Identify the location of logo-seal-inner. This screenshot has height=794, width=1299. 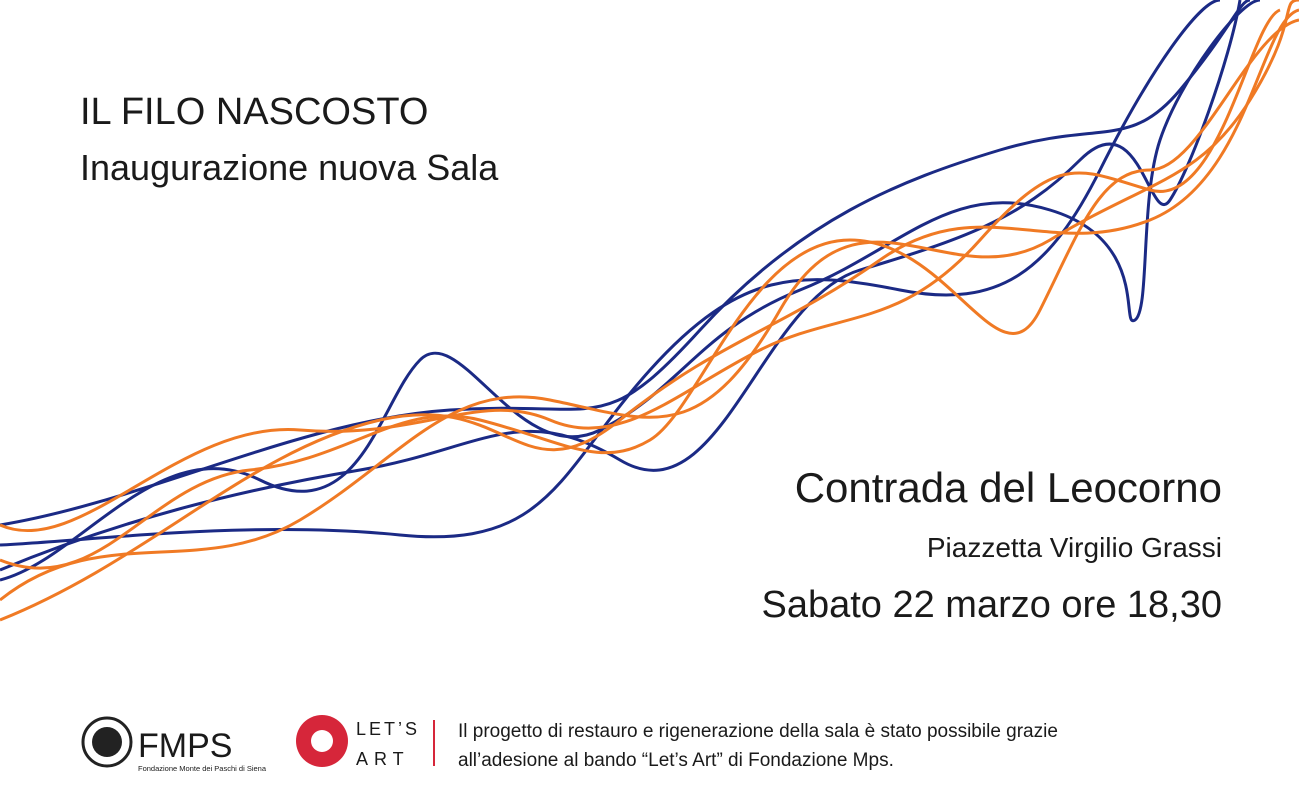
(107, 742).